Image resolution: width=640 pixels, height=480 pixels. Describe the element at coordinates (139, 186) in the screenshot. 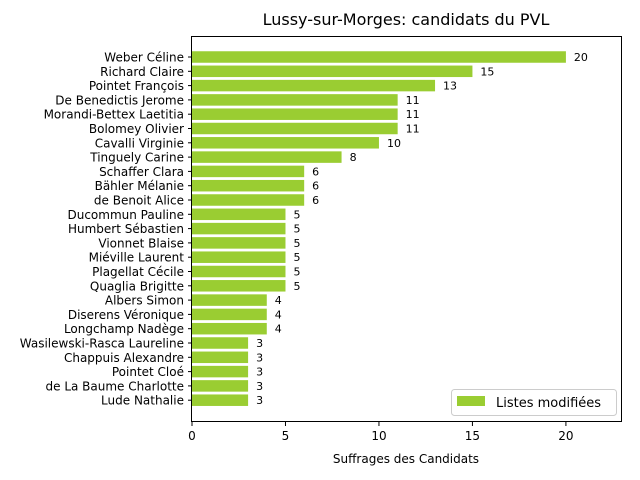

I see `category-label: Bähler Mélanie` at that location.